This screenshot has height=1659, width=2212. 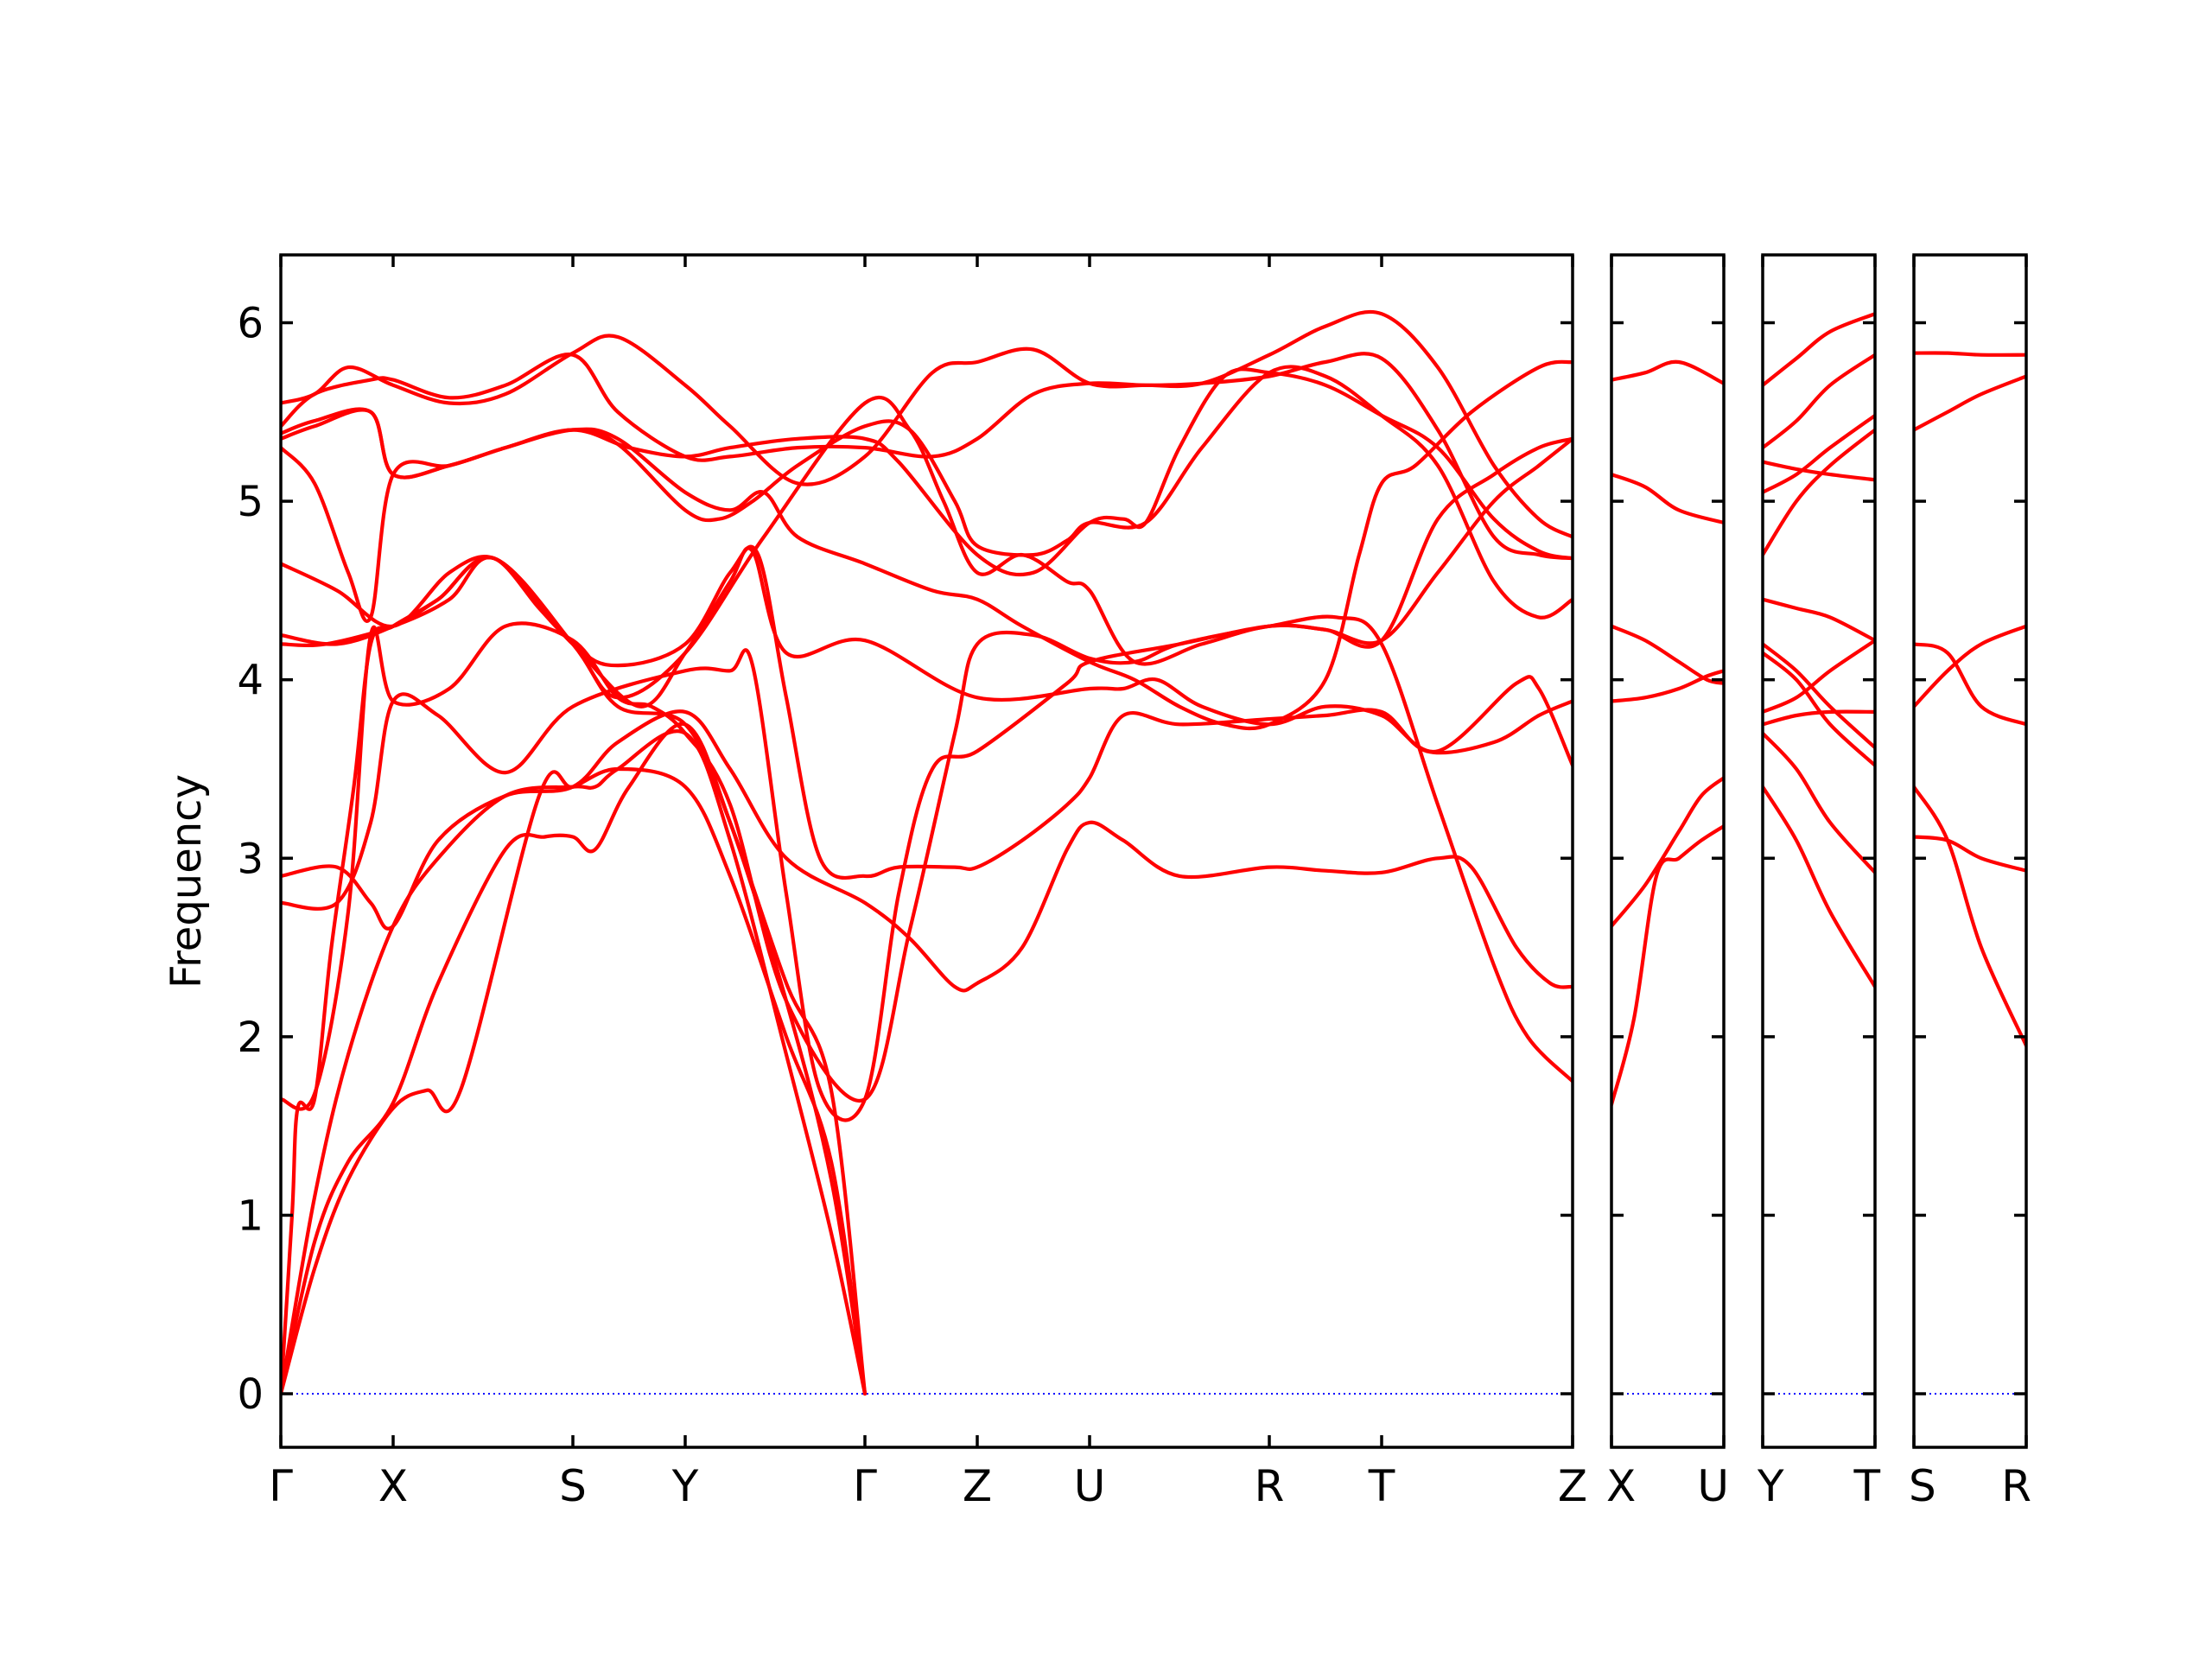 What do you see at coordinates (250, 1394) in the screenshot?
I see `y-tick-label: 0` at bounding box center [250, 1394].